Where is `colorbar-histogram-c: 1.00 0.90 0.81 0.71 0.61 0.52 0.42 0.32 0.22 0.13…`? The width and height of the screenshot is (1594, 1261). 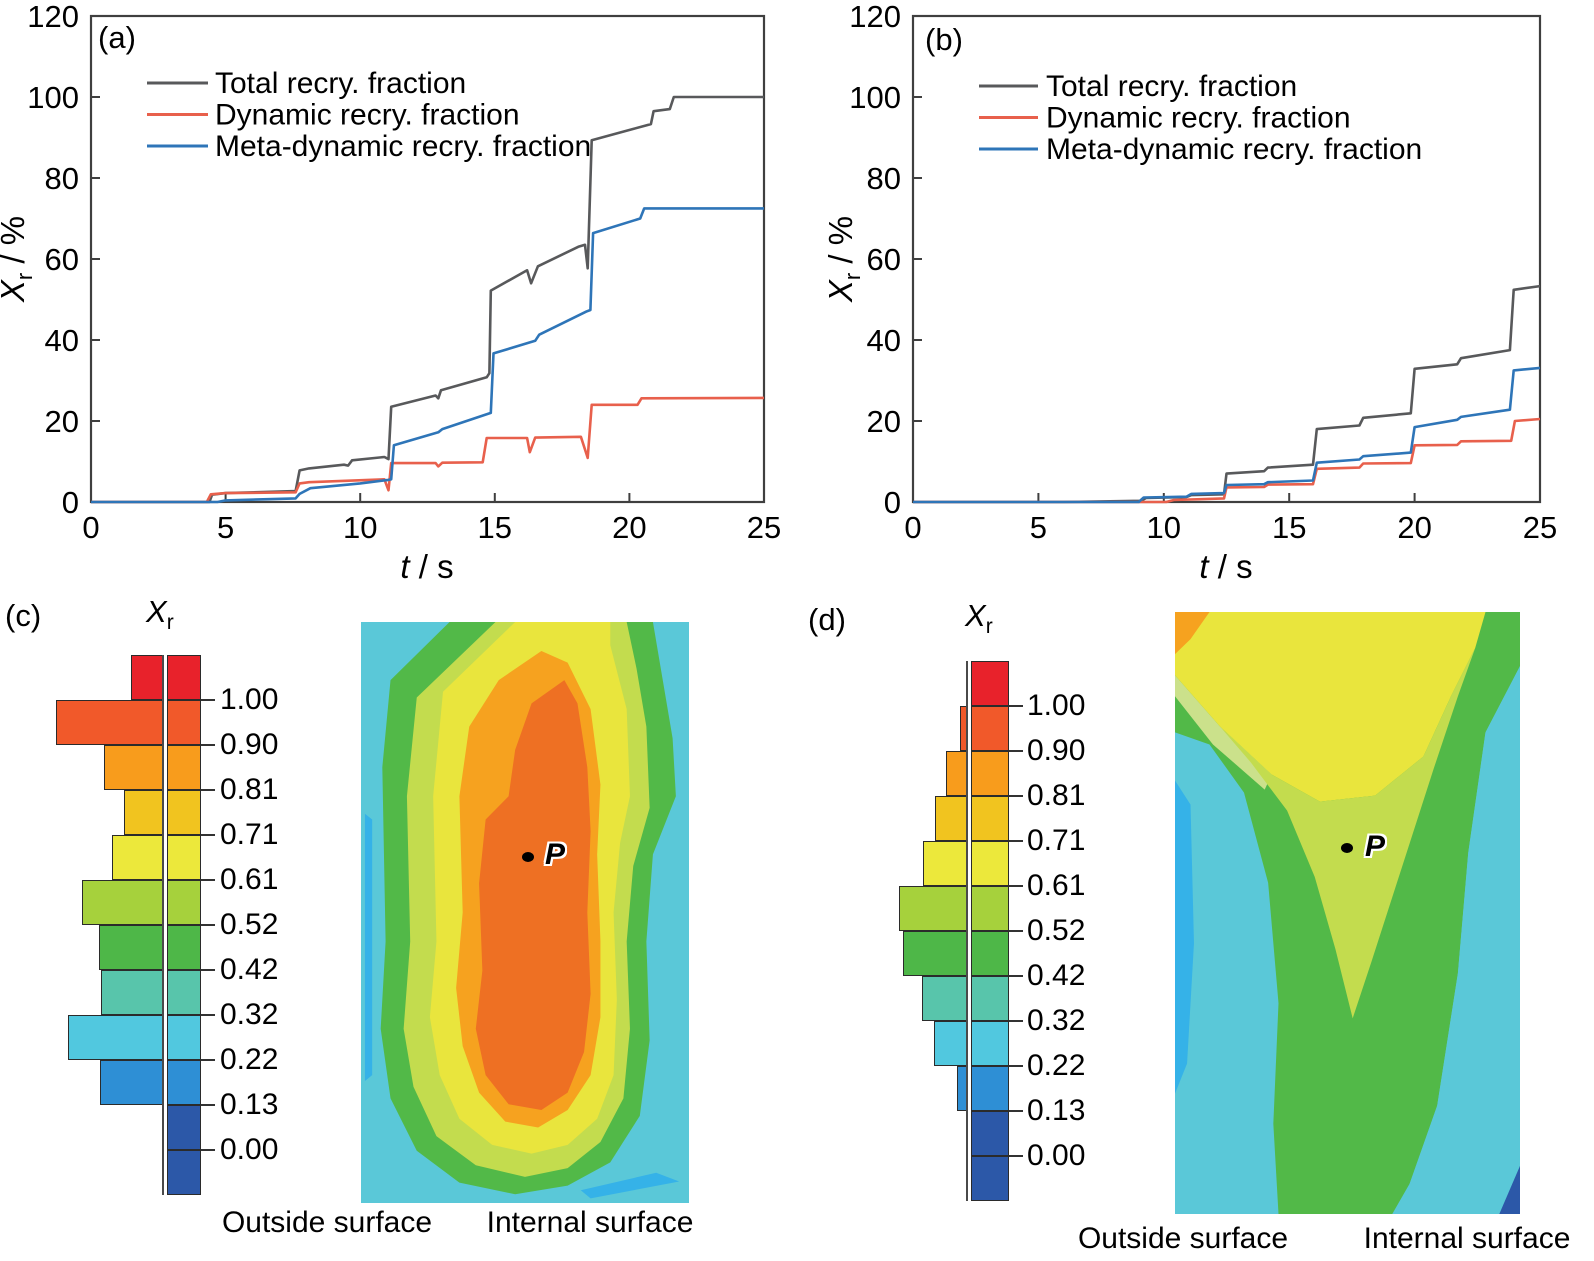 colorbar-histogram-c: 1.00 0.90 0.81 0.71 0.61 0.52 0.42 0.32 0.22 0.13… is located at coordinates (180, 925).